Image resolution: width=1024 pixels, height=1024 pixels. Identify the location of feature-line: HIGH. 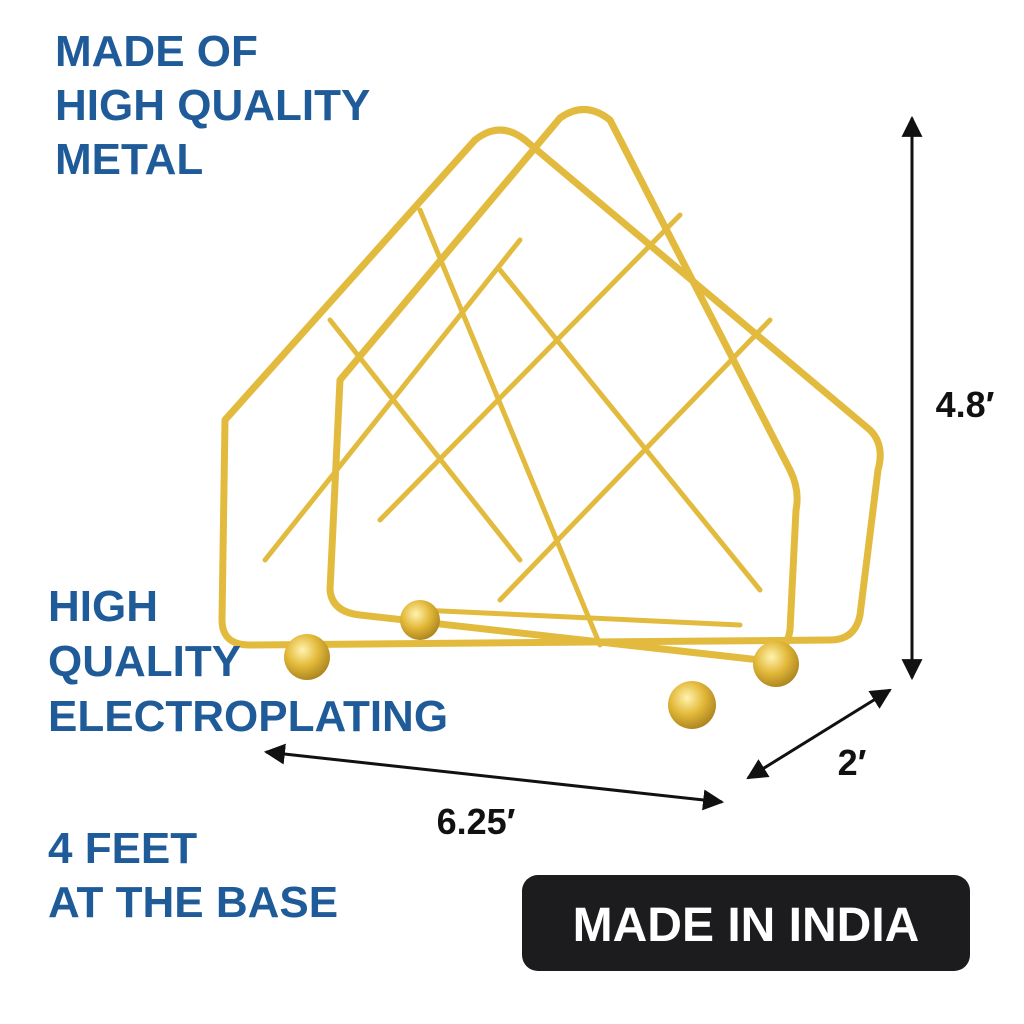
(103, 606).